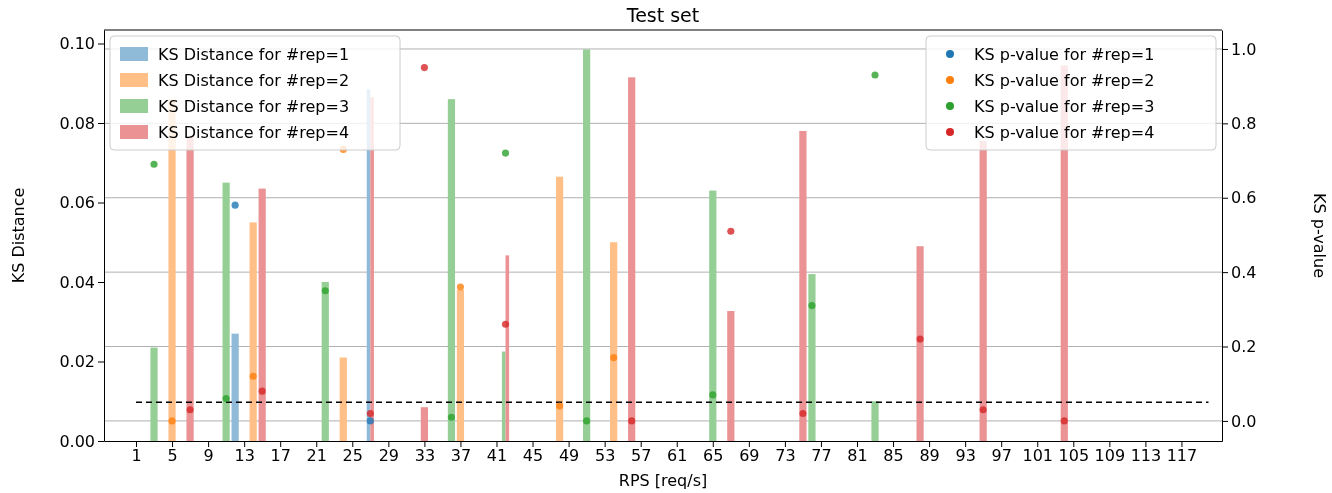 This screenshot has height=493, width=1332. What do you see at coordinates (1244, 198) in the screenshot?
I see `y2-tick-label: 0.6` at bounding box center [1244, 198].